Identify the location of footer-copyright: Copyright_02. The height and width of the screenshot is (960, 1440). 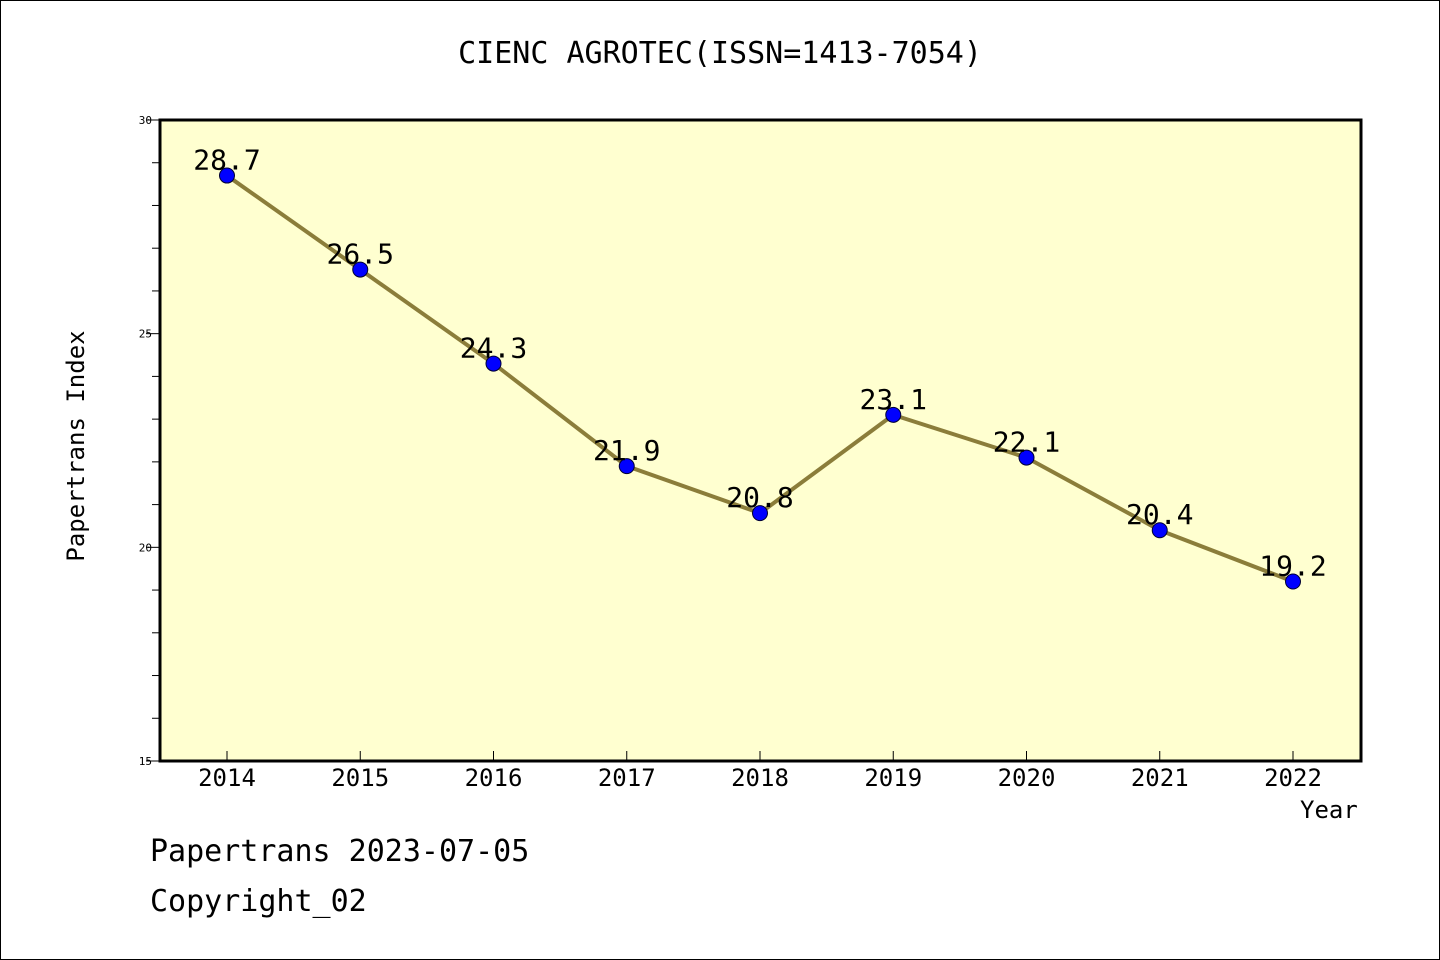
(258, 901).